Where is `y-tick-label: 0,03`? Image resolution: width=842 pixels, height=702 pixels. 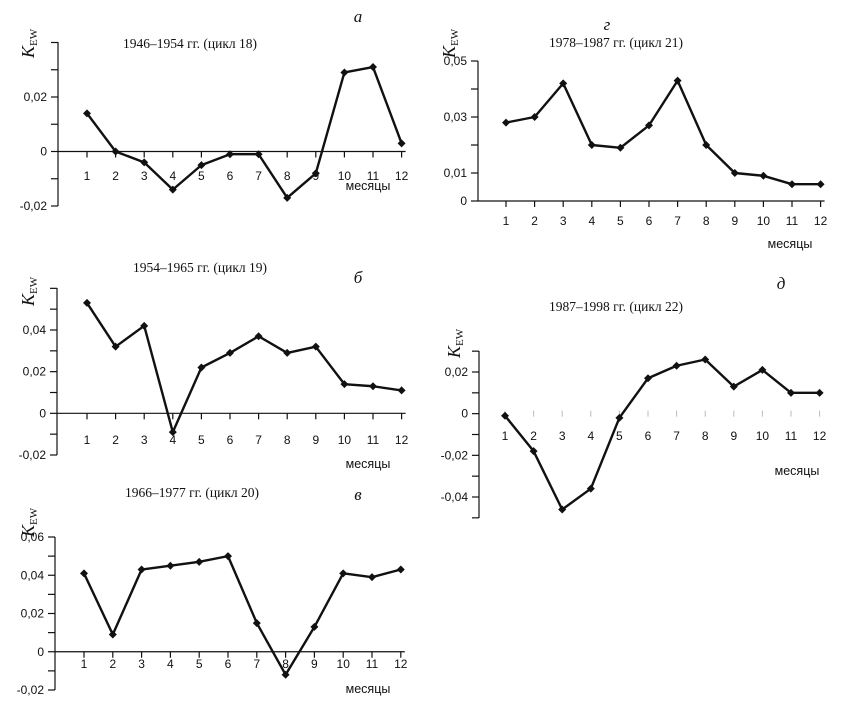
y-tick-label: 0,03 is located at coordinates (456, 117).